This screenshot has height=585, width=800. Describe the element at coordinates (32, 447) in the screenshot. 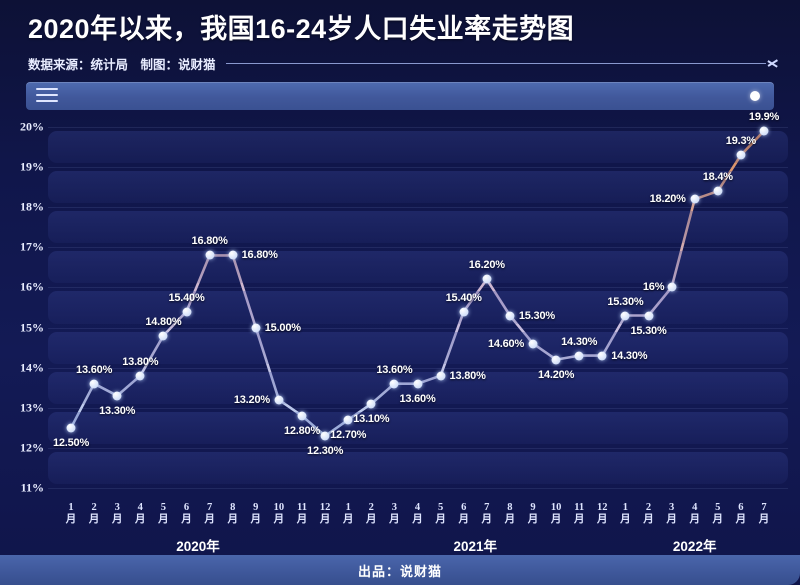

I see `y-axis-tick-label: 12%` at that location.